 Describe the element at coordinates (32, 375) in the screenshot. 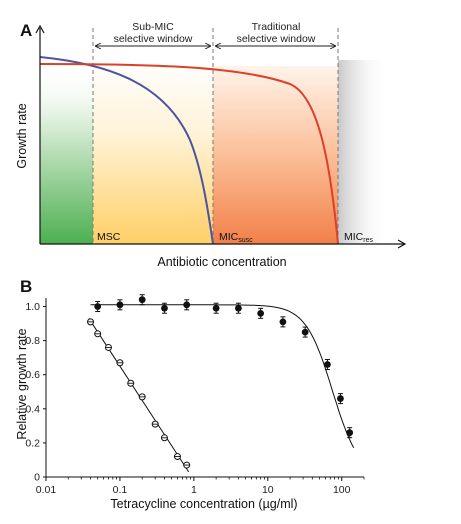

I see `y-tick-label: 0.6` at that location.